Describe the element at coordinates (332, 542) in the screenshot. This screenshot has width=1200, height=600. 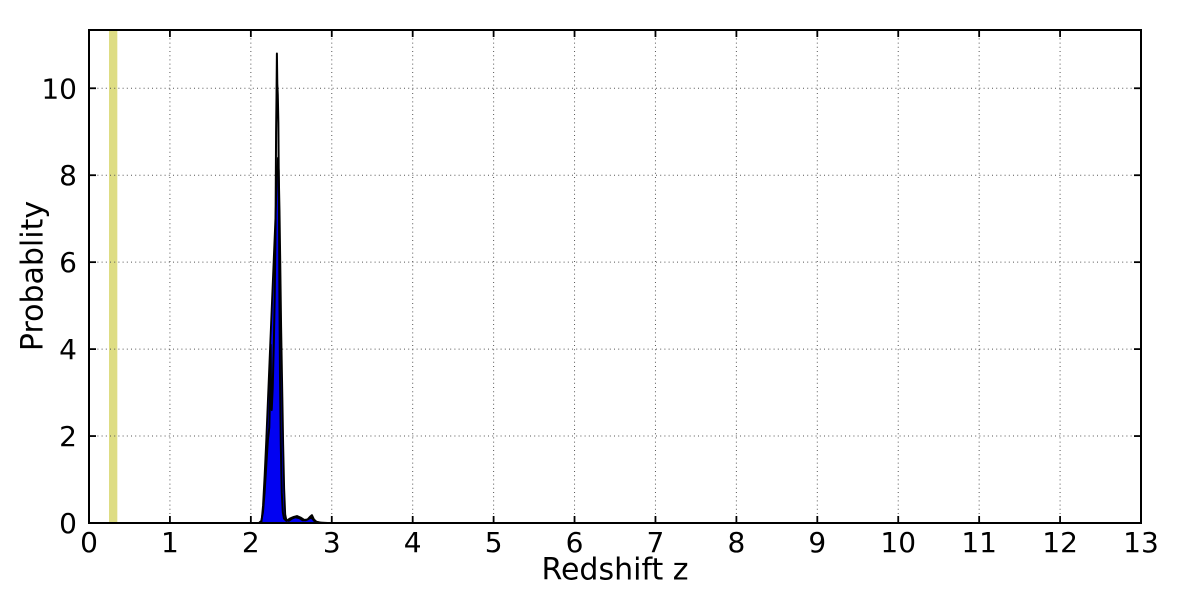
I see `x-tick-label: 3` at that location.